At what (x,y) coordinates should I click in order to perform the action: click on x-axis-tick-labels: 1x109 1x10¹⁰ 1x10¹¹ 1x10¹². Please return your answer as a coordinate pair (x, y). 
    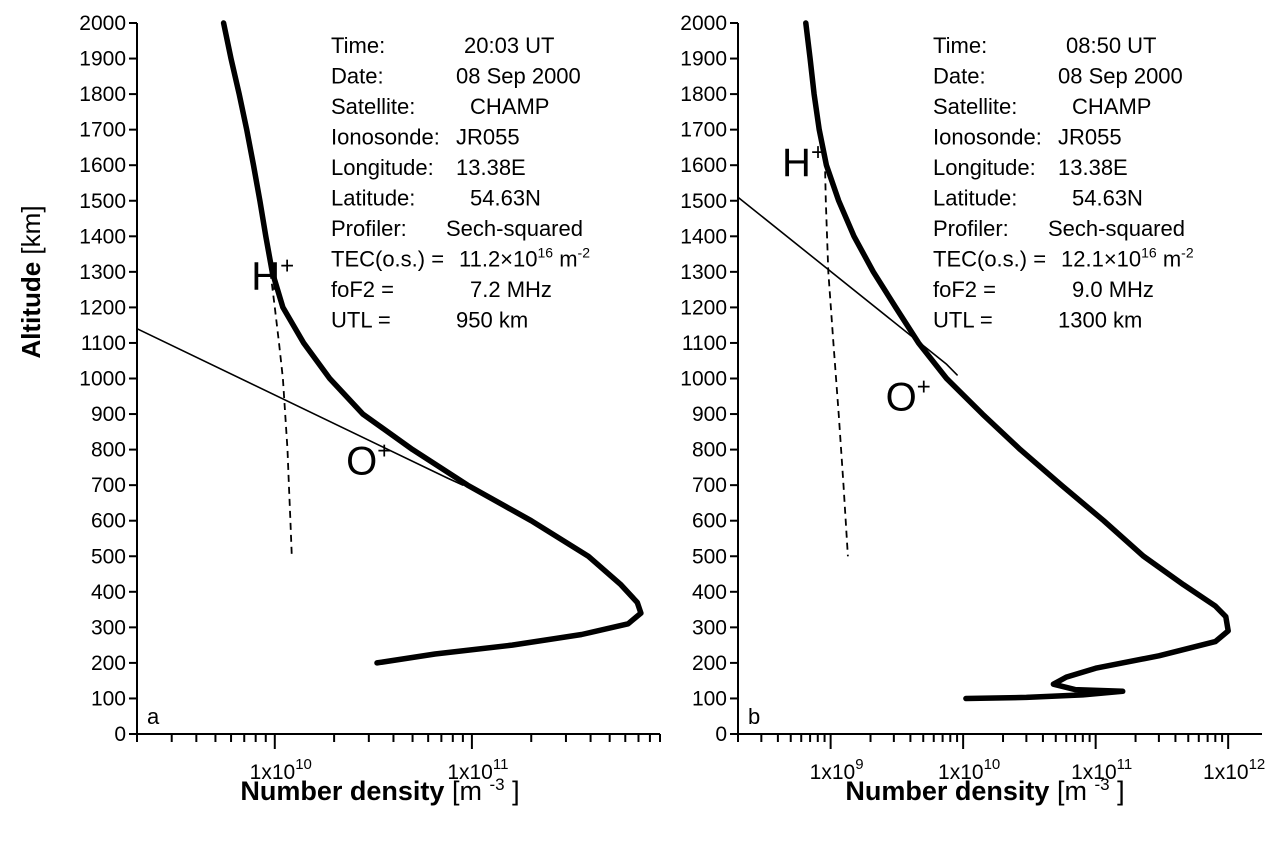
    Looking at the image, I should click on (1038, 770).